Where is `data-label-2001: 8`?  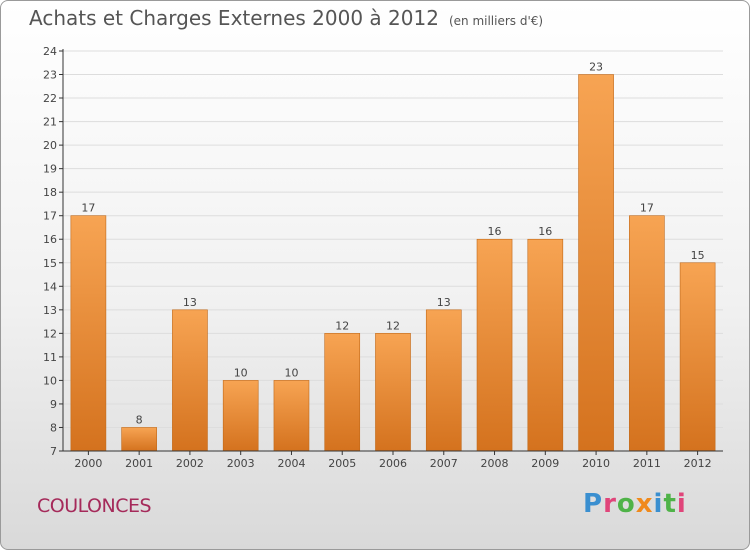 data-label-2001: 8 is located at coordinates (139, 419).